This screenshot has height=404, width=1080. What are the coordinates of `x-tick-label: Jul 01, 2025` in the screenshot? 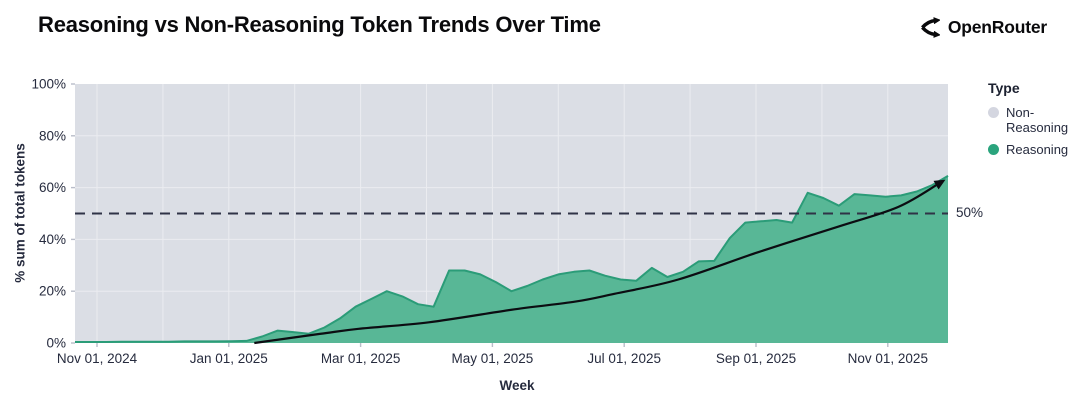 It's located at (624, 358).